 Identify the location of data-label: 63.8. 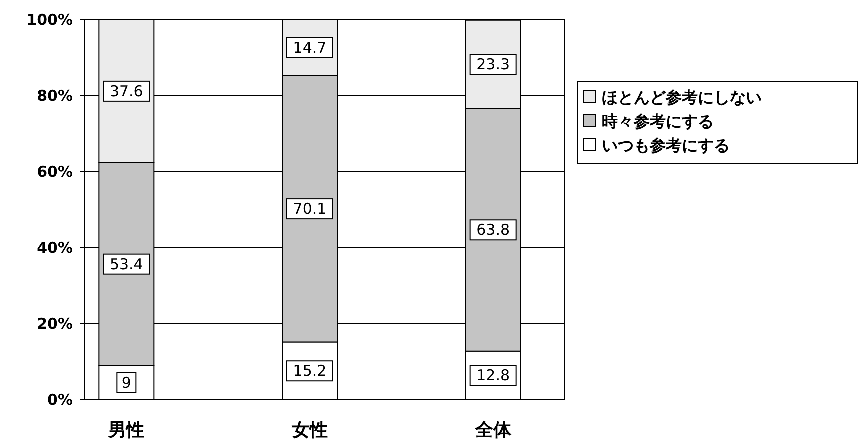
(493, 230).